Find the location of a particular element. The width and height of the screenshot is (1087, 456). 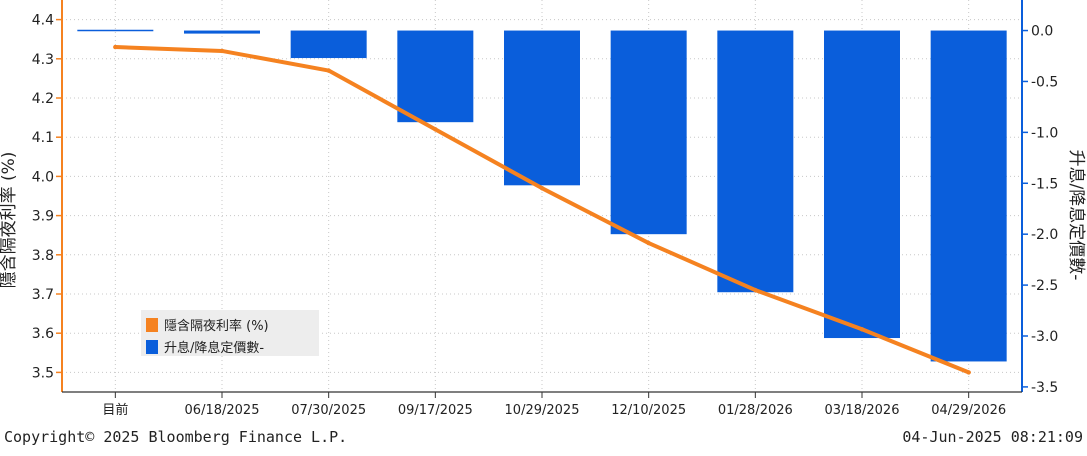

left-tick-label: 3.7 is located at coordinates (43, 295).